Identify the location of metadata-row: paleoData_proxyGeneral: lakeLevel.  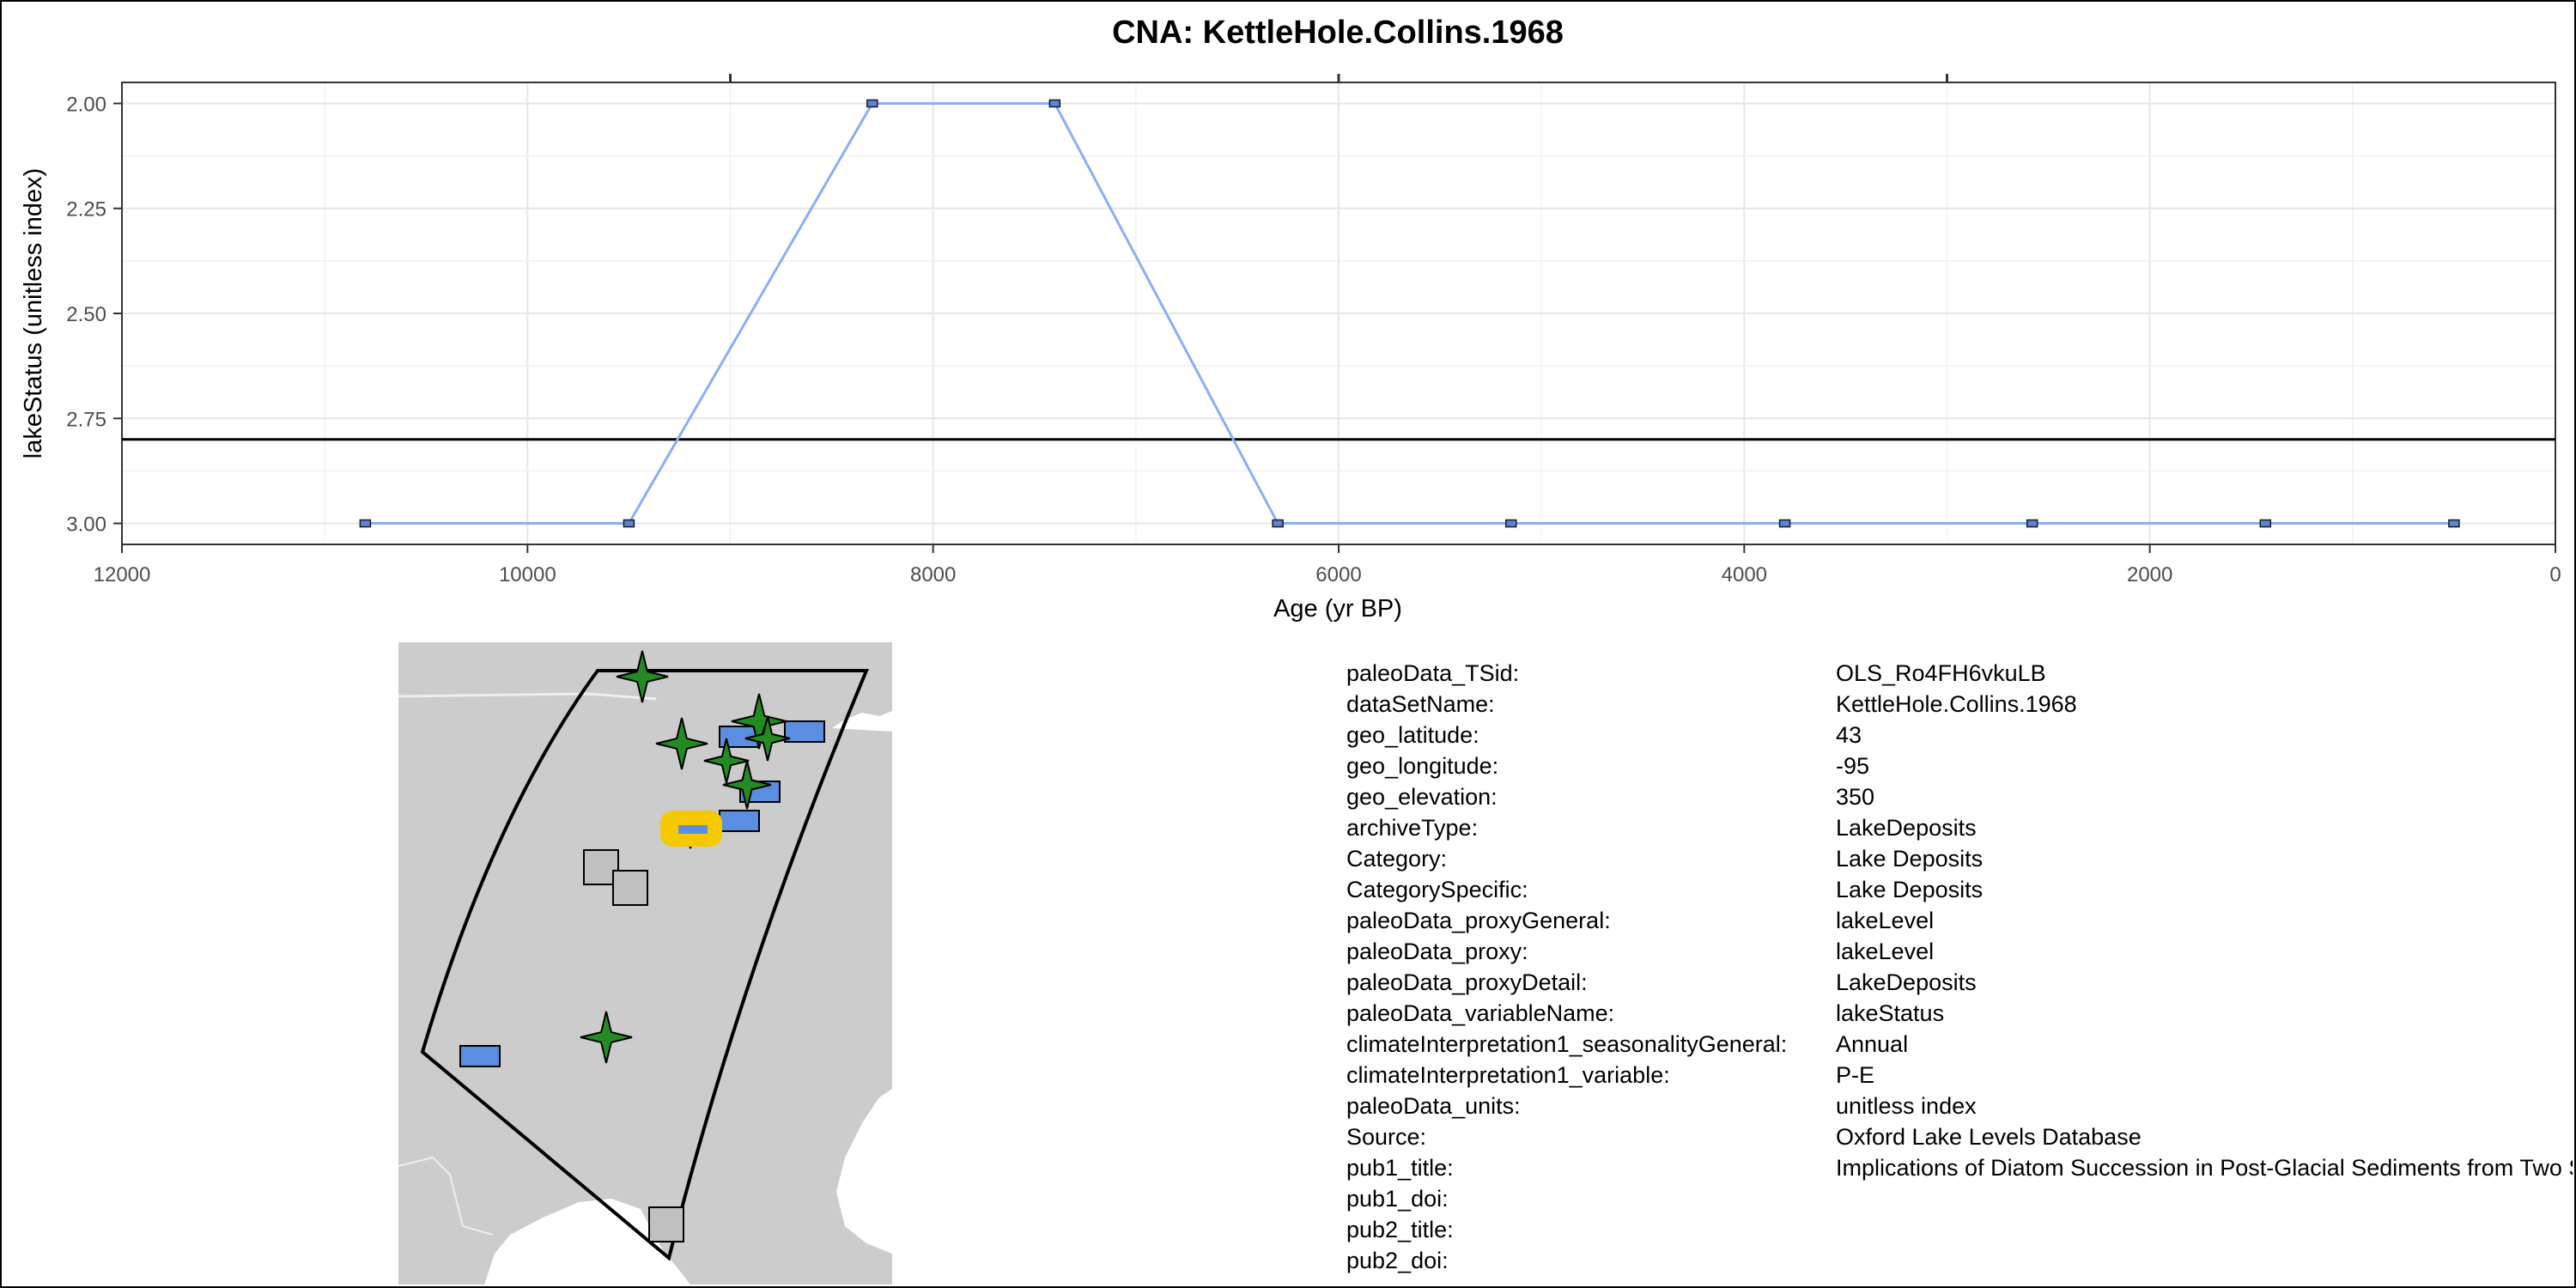
(1960, 921).